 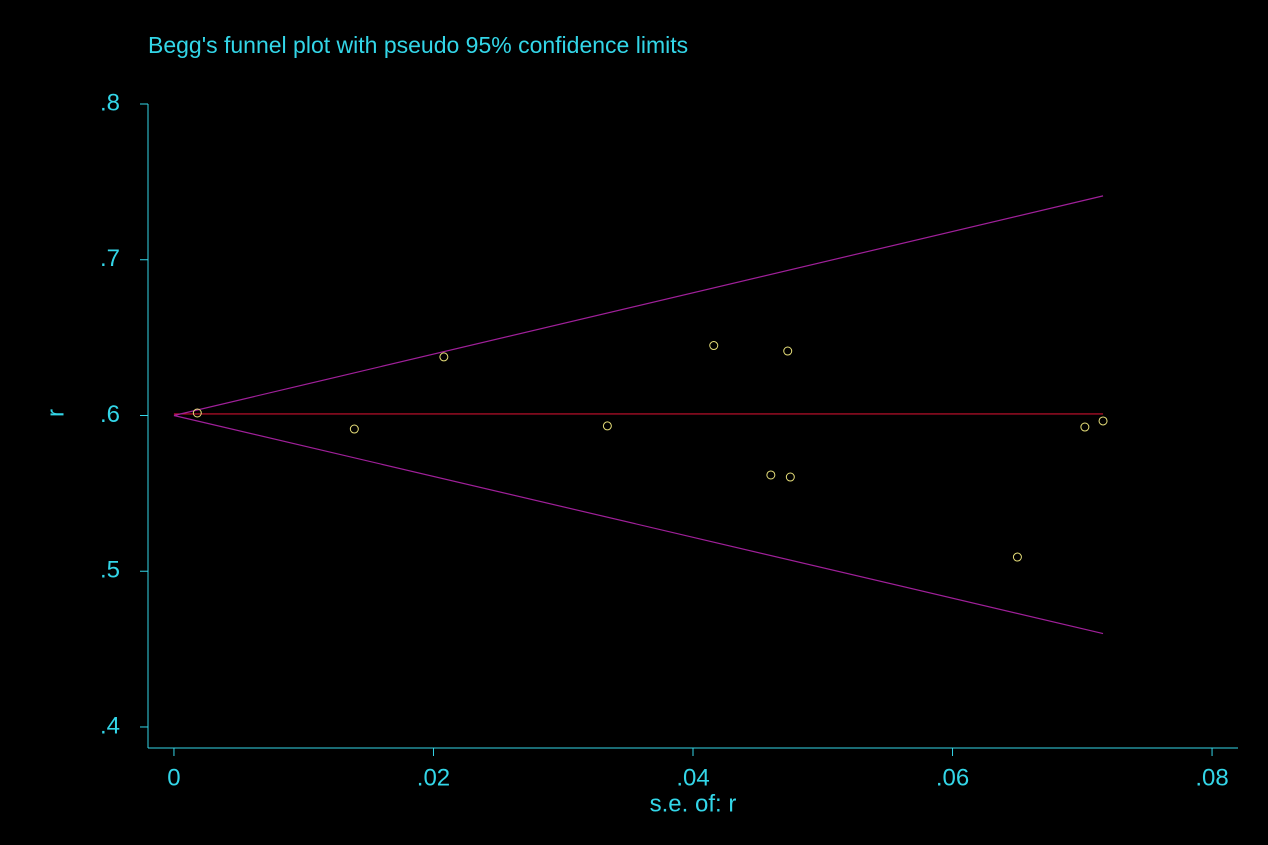 What do you see at coordinates (693, 803) in the screenshot?
I see `x-axis-label: s.e. of: r` at bounding box center [693, 803].